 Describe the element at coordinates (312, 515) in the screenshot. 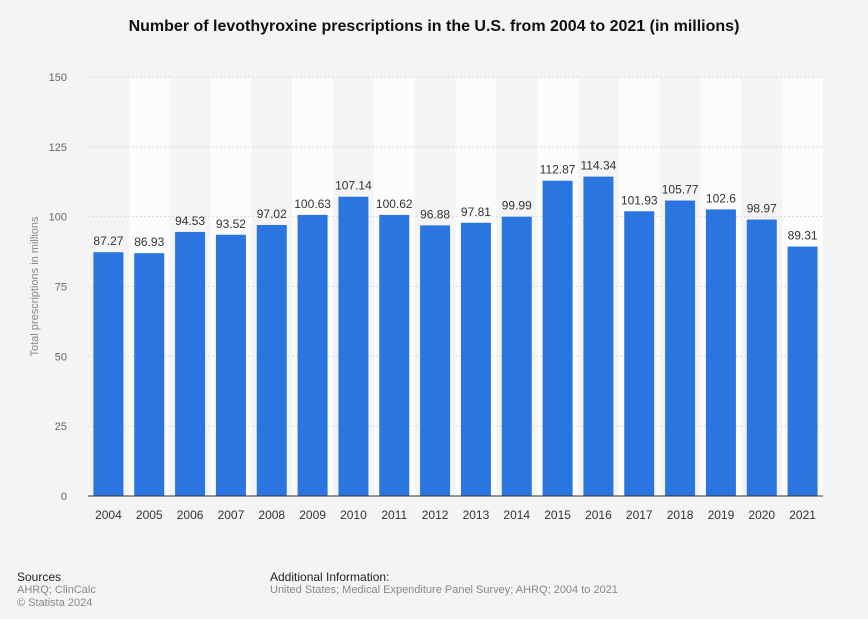

I see `x-tick-label: 2009` at that location.